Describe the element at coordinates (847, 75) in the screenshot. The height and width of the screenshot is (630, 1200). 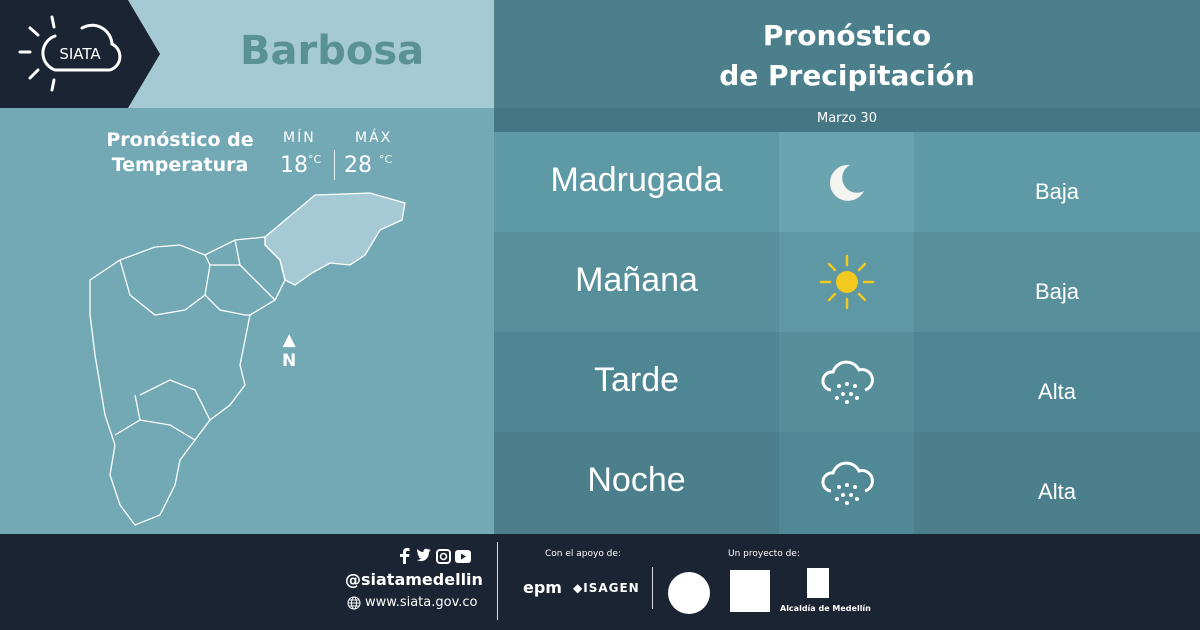
I see `precipitation-title-line2: de Precipitación` at that location.